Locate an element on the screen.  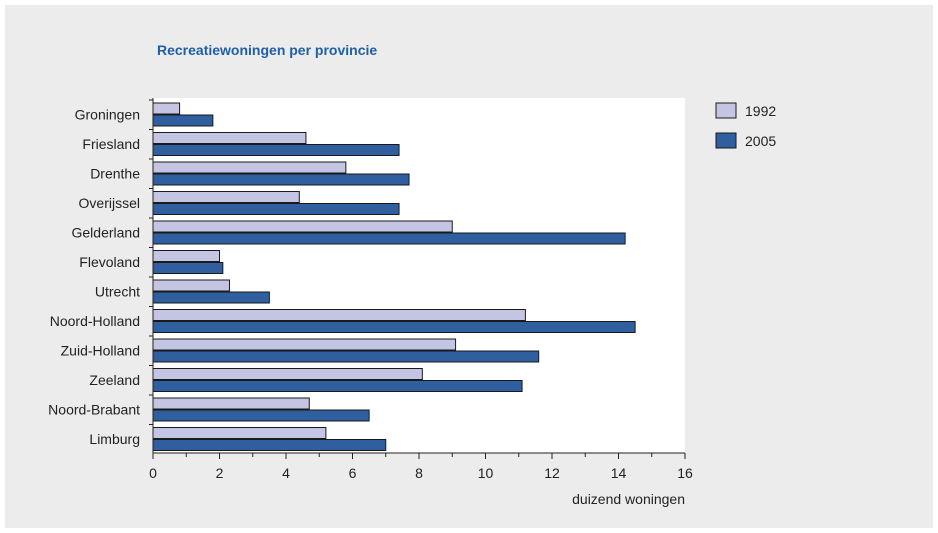
legend-label-1992: 1992 is located at coordinates (760, 111).